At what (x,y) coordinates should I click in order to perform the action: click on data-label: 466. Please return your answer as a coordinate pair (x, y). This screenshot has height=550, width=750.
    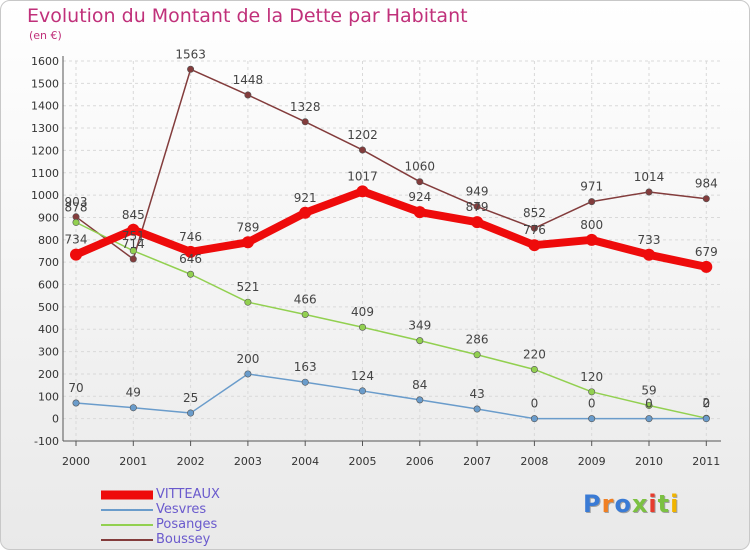
    Looking at the image, I should click on (305, 299).